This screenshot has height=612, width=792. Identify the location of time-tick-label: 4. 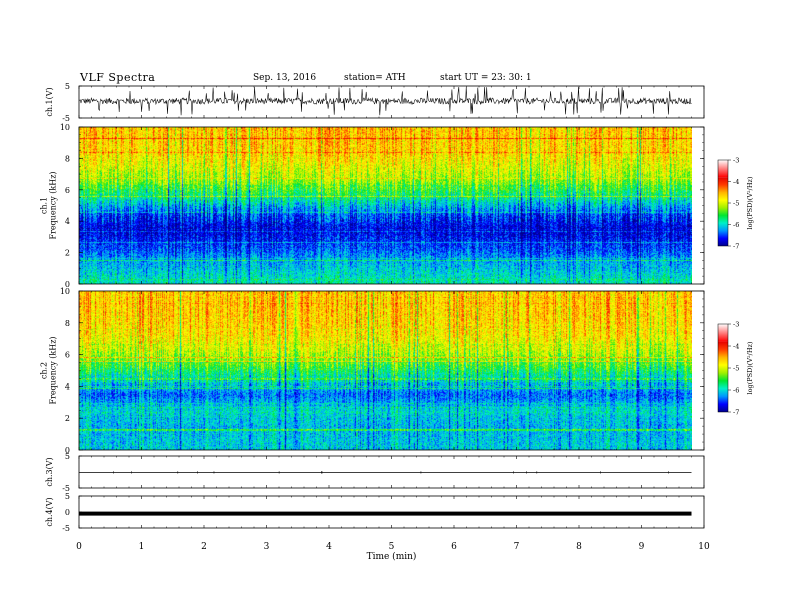
(329, 547).